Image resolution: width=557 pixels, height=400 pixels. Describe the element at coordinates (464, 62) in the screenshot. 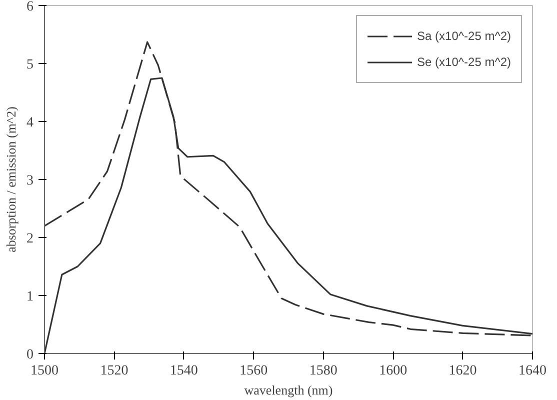

I see `legend-label: Se (x10^-25 m^2)` at that location.